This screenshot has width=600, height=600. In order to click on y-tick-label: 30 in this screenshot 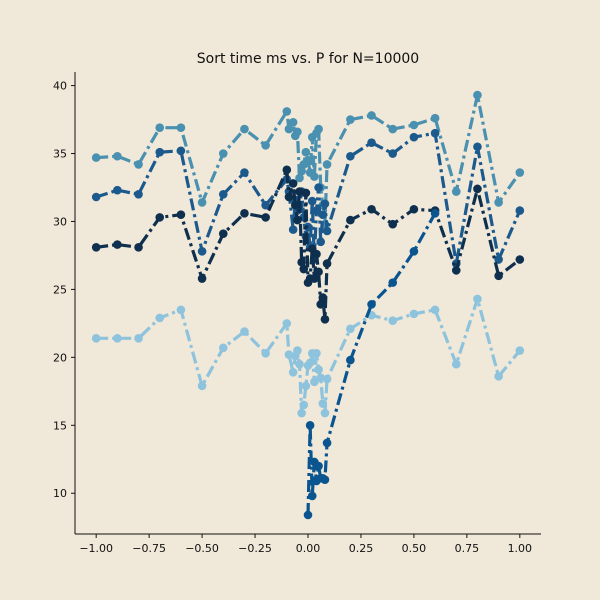, I will do `click(60, 221)`.